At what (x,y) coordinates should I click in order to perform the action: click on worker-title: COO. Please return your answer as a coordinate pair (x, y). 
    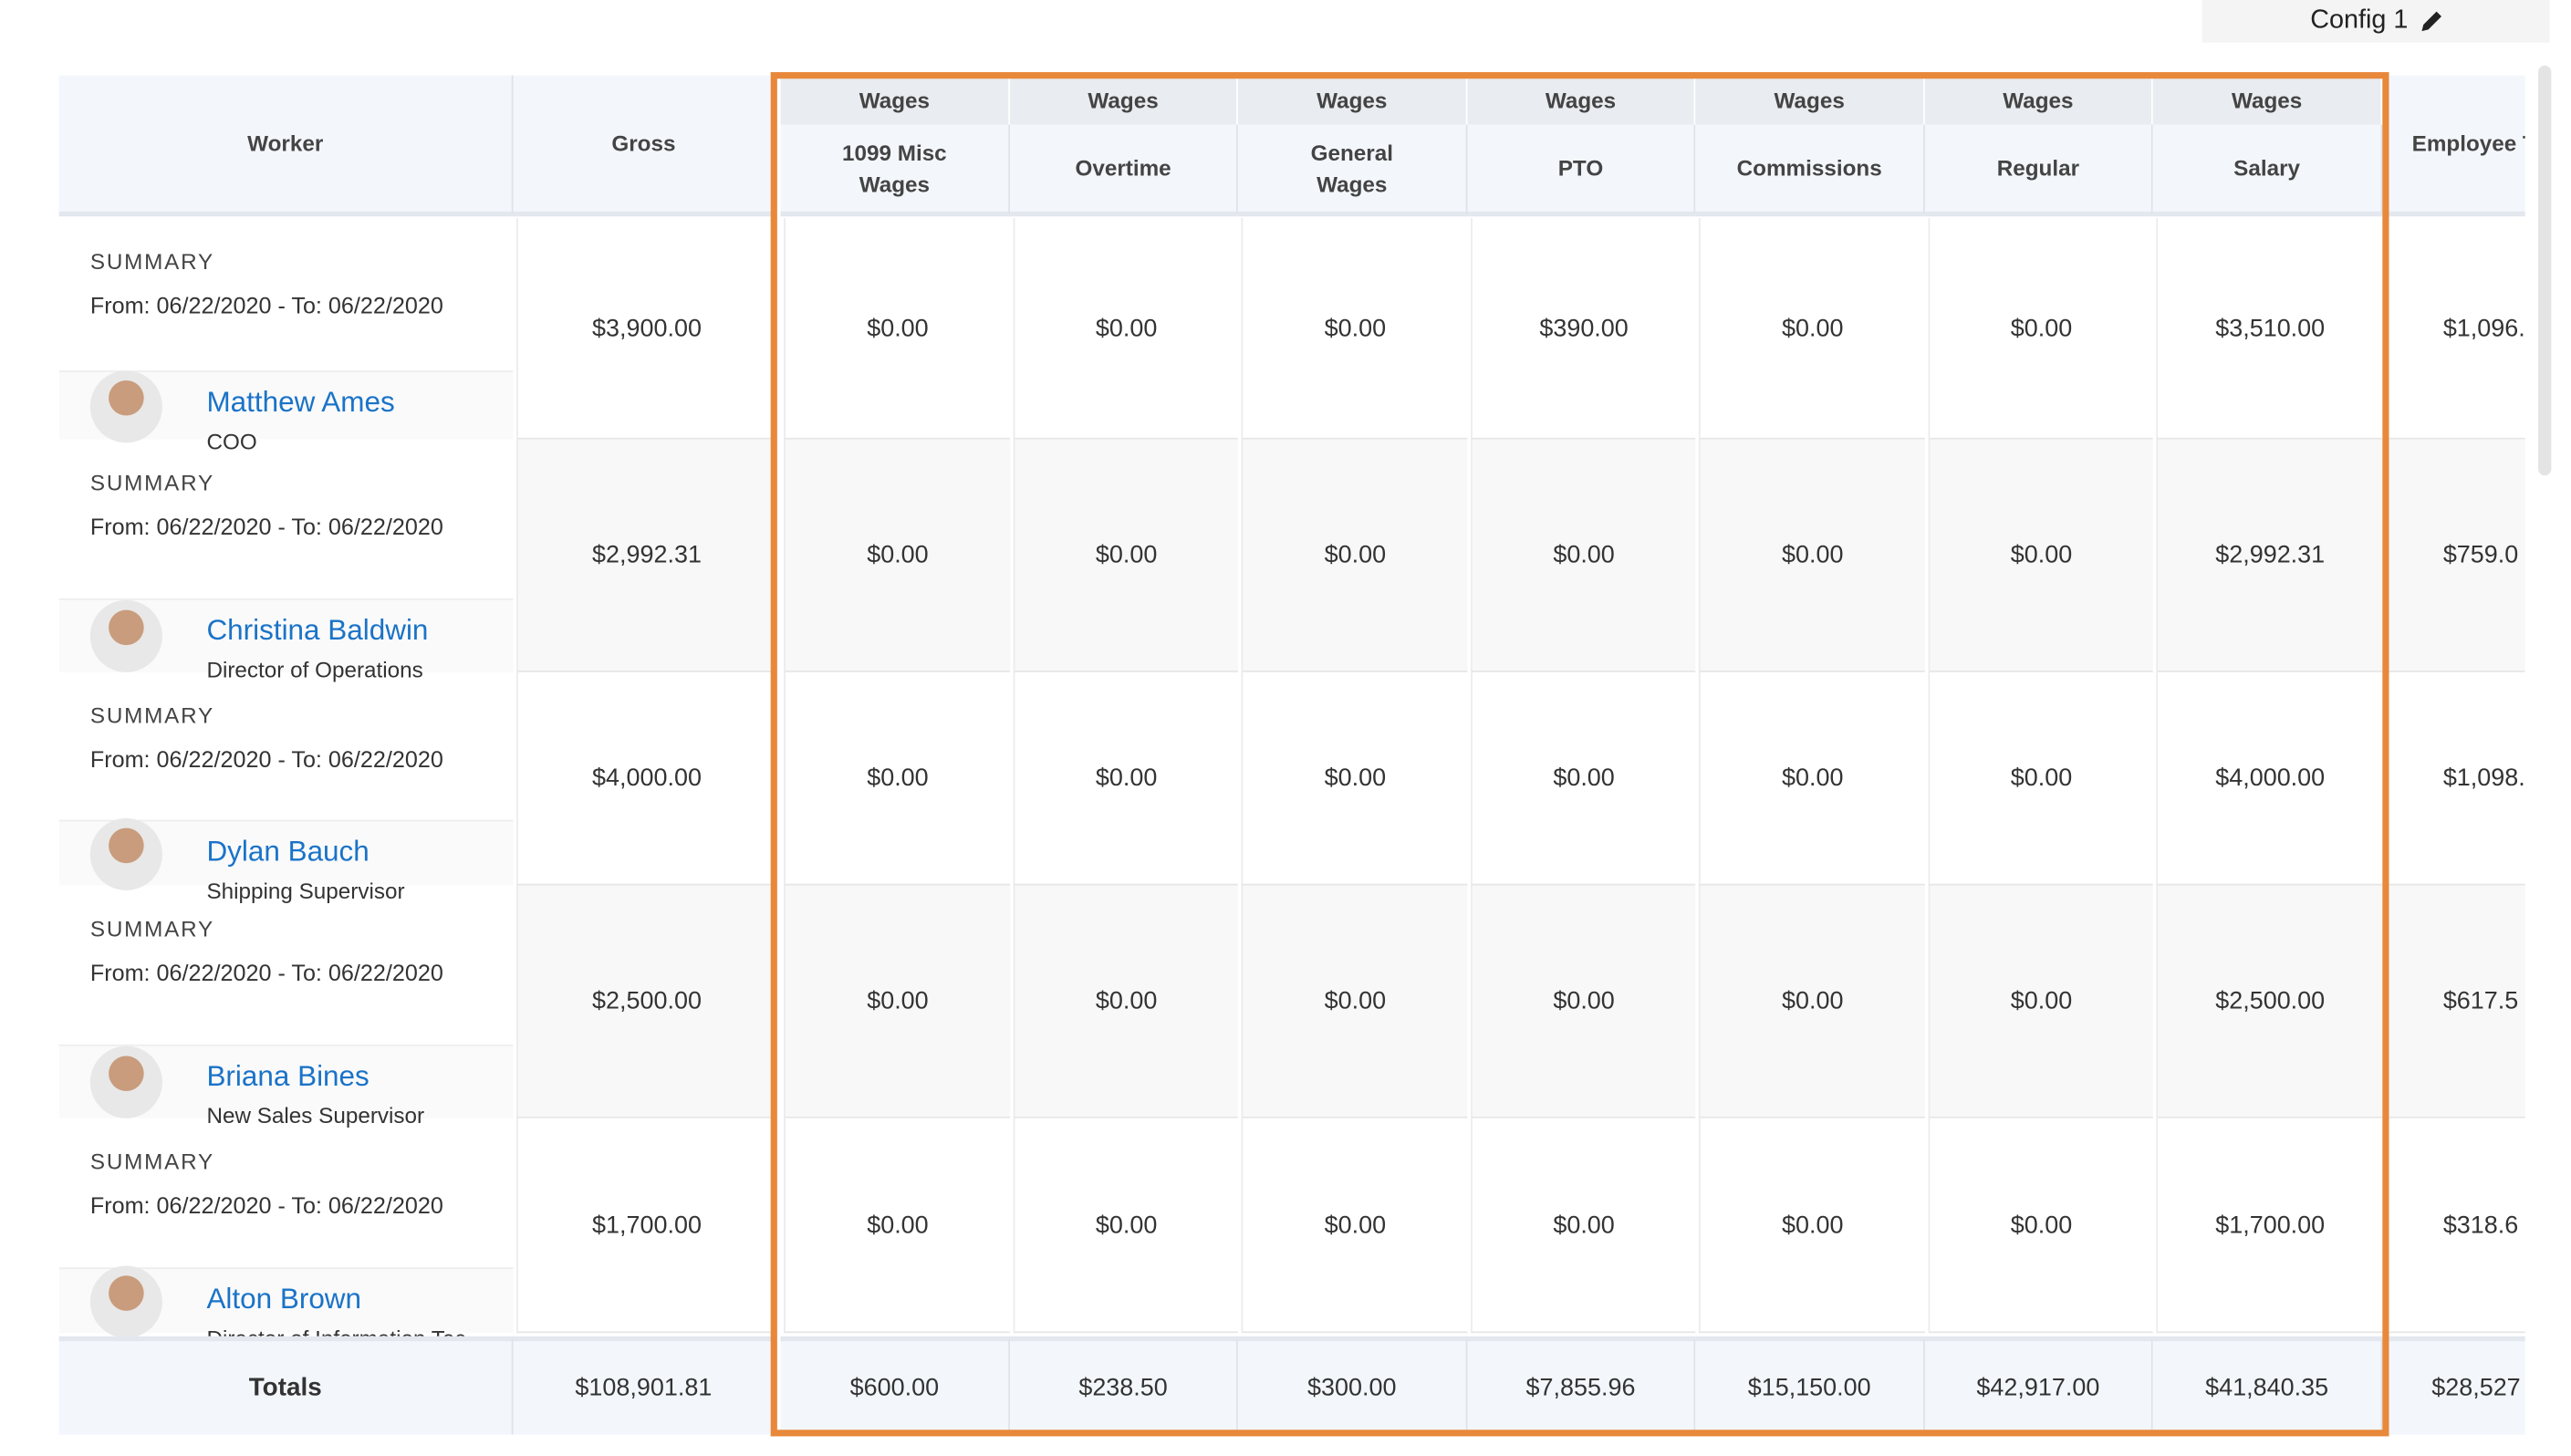
    Looking at the image, I should click on (232, 441).